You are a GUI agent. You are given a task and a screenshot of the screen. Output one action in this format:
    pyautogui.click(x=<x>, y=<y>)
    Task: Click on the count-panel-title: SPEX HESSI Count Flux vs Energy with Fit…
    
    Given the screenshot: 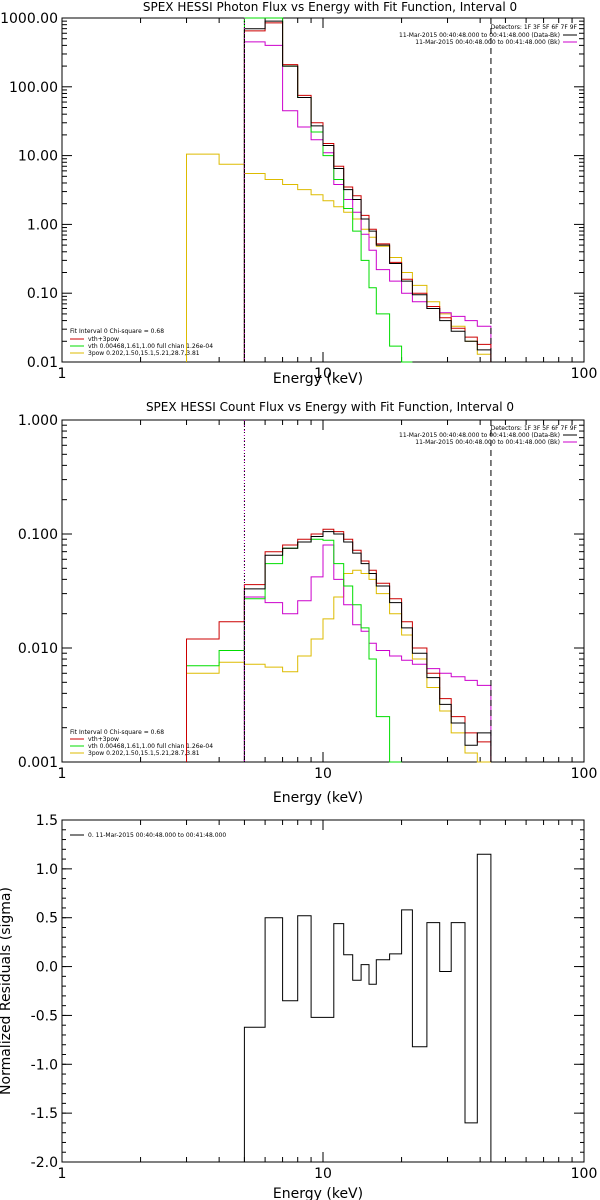 What is the action you would take?
    pyautogui.click(x=330, y=407)
    